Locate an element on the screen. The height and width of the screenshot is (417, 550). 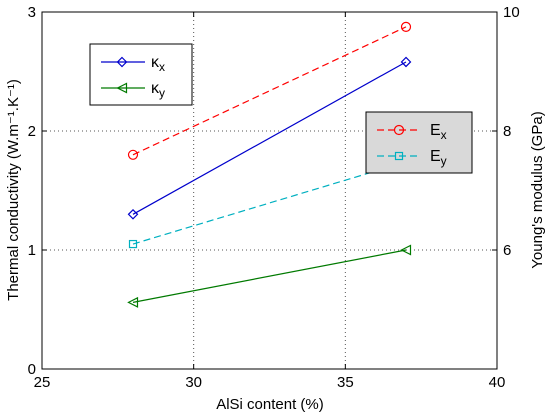
legend-label: Ex is located at coordinates (438, 132).